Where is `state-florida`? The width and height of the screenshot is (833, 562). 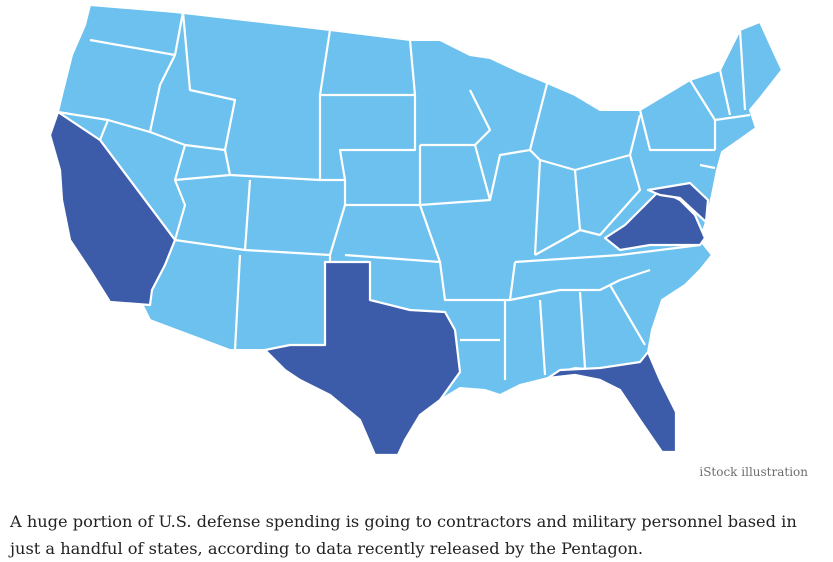 state-florida is located at coordinates (612, 402).